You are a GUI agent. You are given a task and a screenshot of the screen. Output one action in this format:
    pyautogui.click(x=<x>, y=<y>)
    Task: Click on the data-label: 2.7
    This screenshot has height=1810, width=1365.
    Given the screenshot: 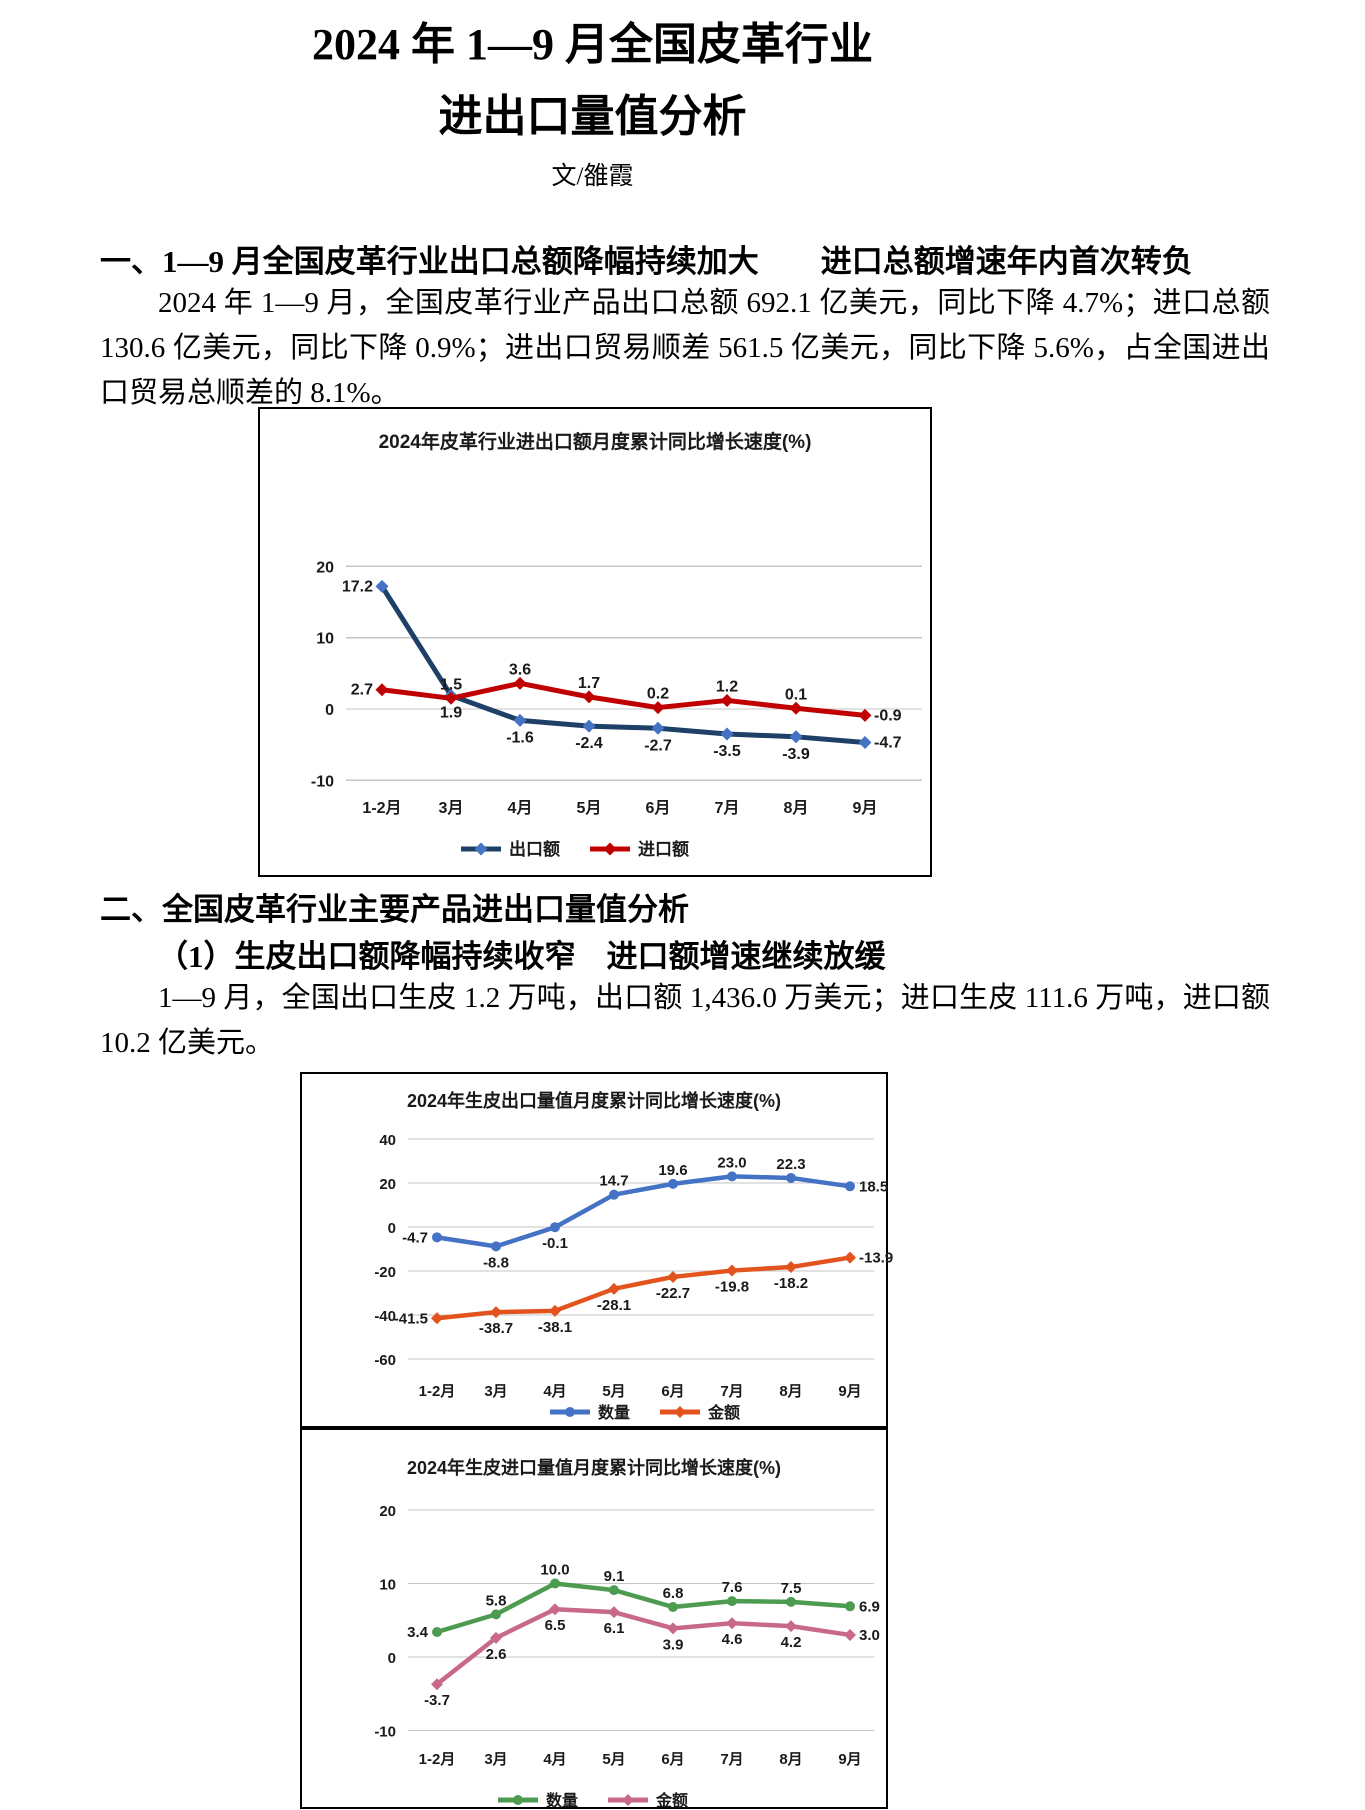 What is the action you would take?
    pyautogui.click(x=362, y=690)
    